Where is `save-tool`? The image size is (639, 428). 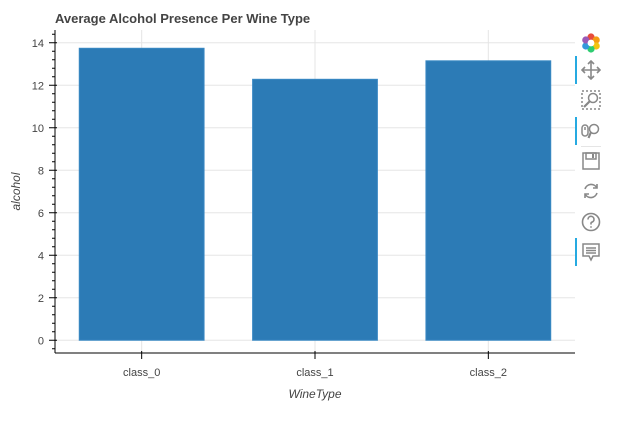
save-tool is located at coordinates (590, 161).